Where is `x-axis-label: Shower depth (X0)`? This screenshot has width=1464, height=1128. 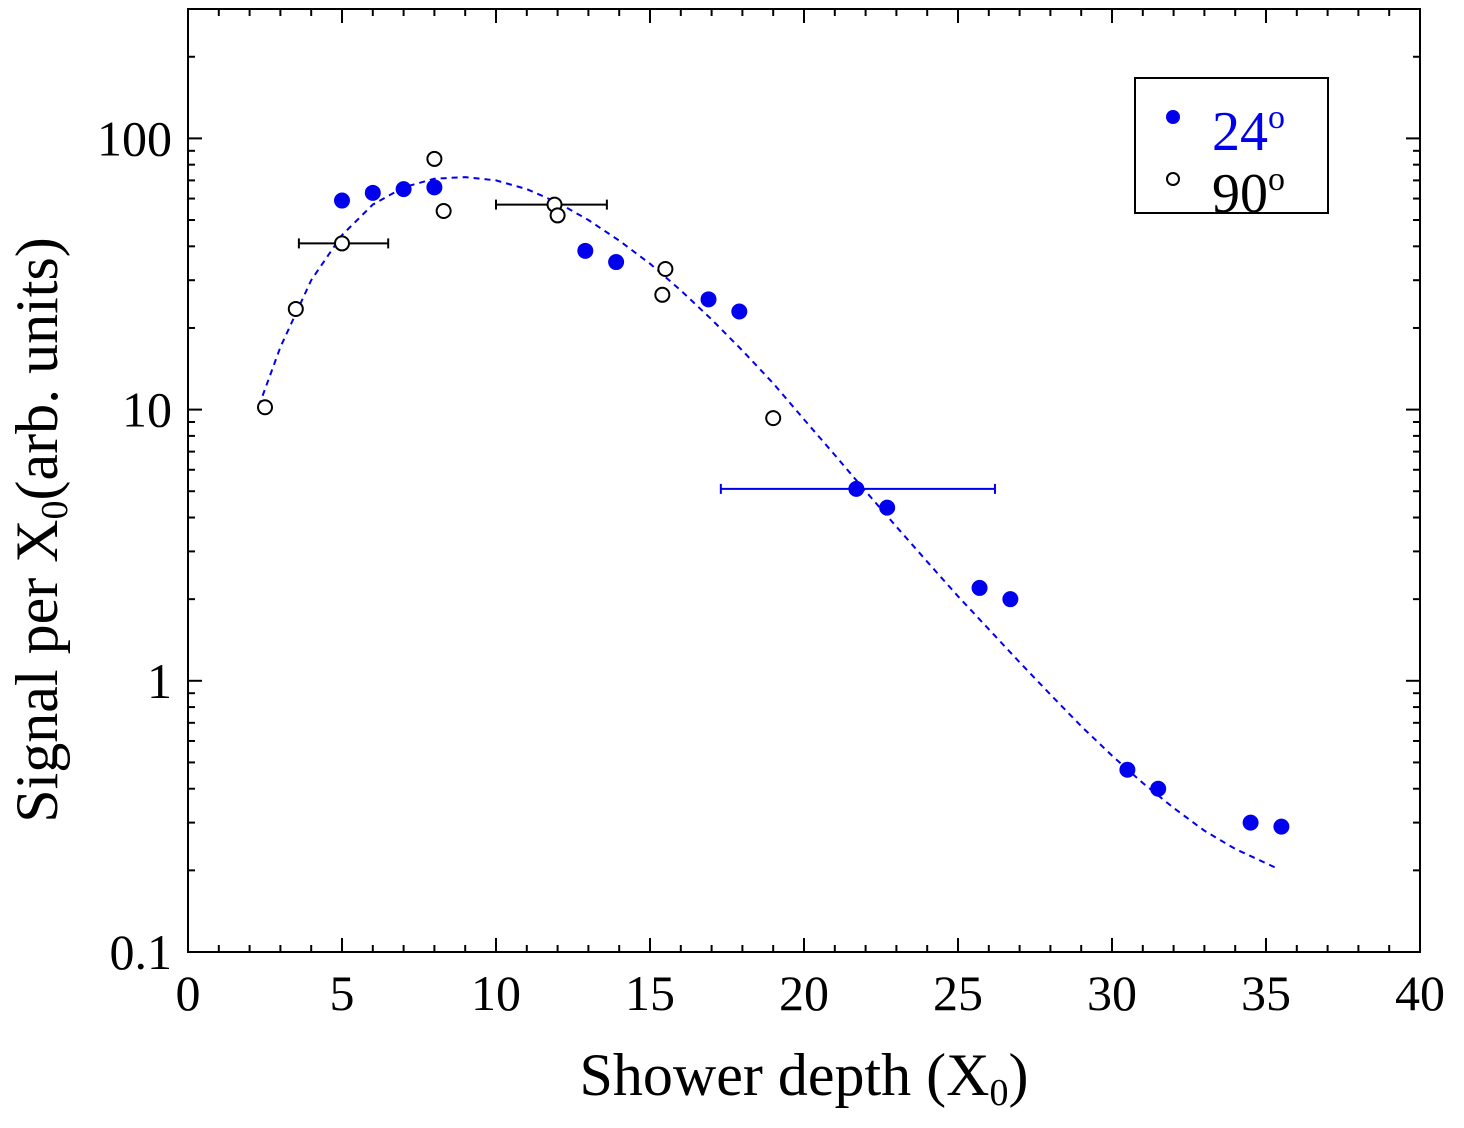 x-axis-label: Shower depth (X0) is located at coordinates (804, 1084).